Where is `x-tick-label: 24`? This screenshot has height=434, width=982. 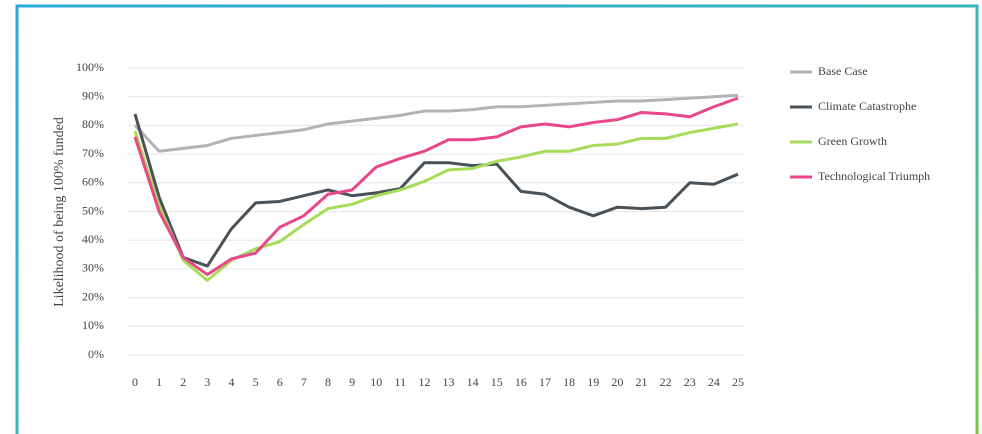
x-tick-label: 24 is located at coordinates (714, 382).